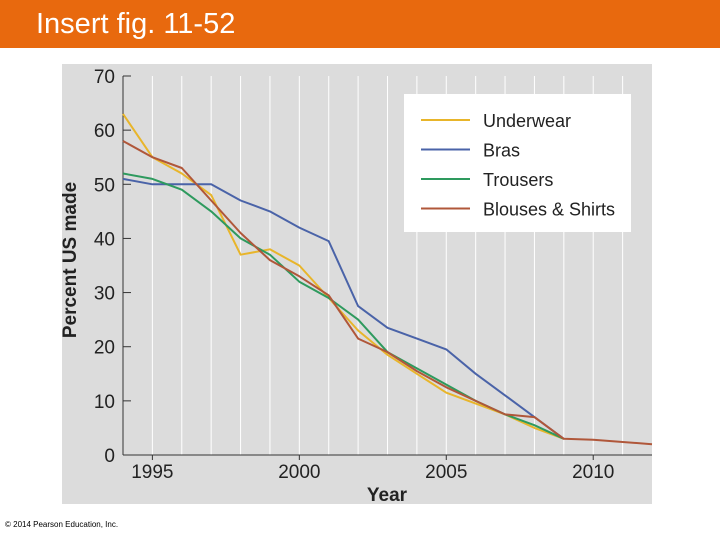 This screenshot has height=540, width=720. What do you see at coordinates (593, 472) in the screenshot?
I see `x-tick-label: 2010` at bounding box center [593, 472].